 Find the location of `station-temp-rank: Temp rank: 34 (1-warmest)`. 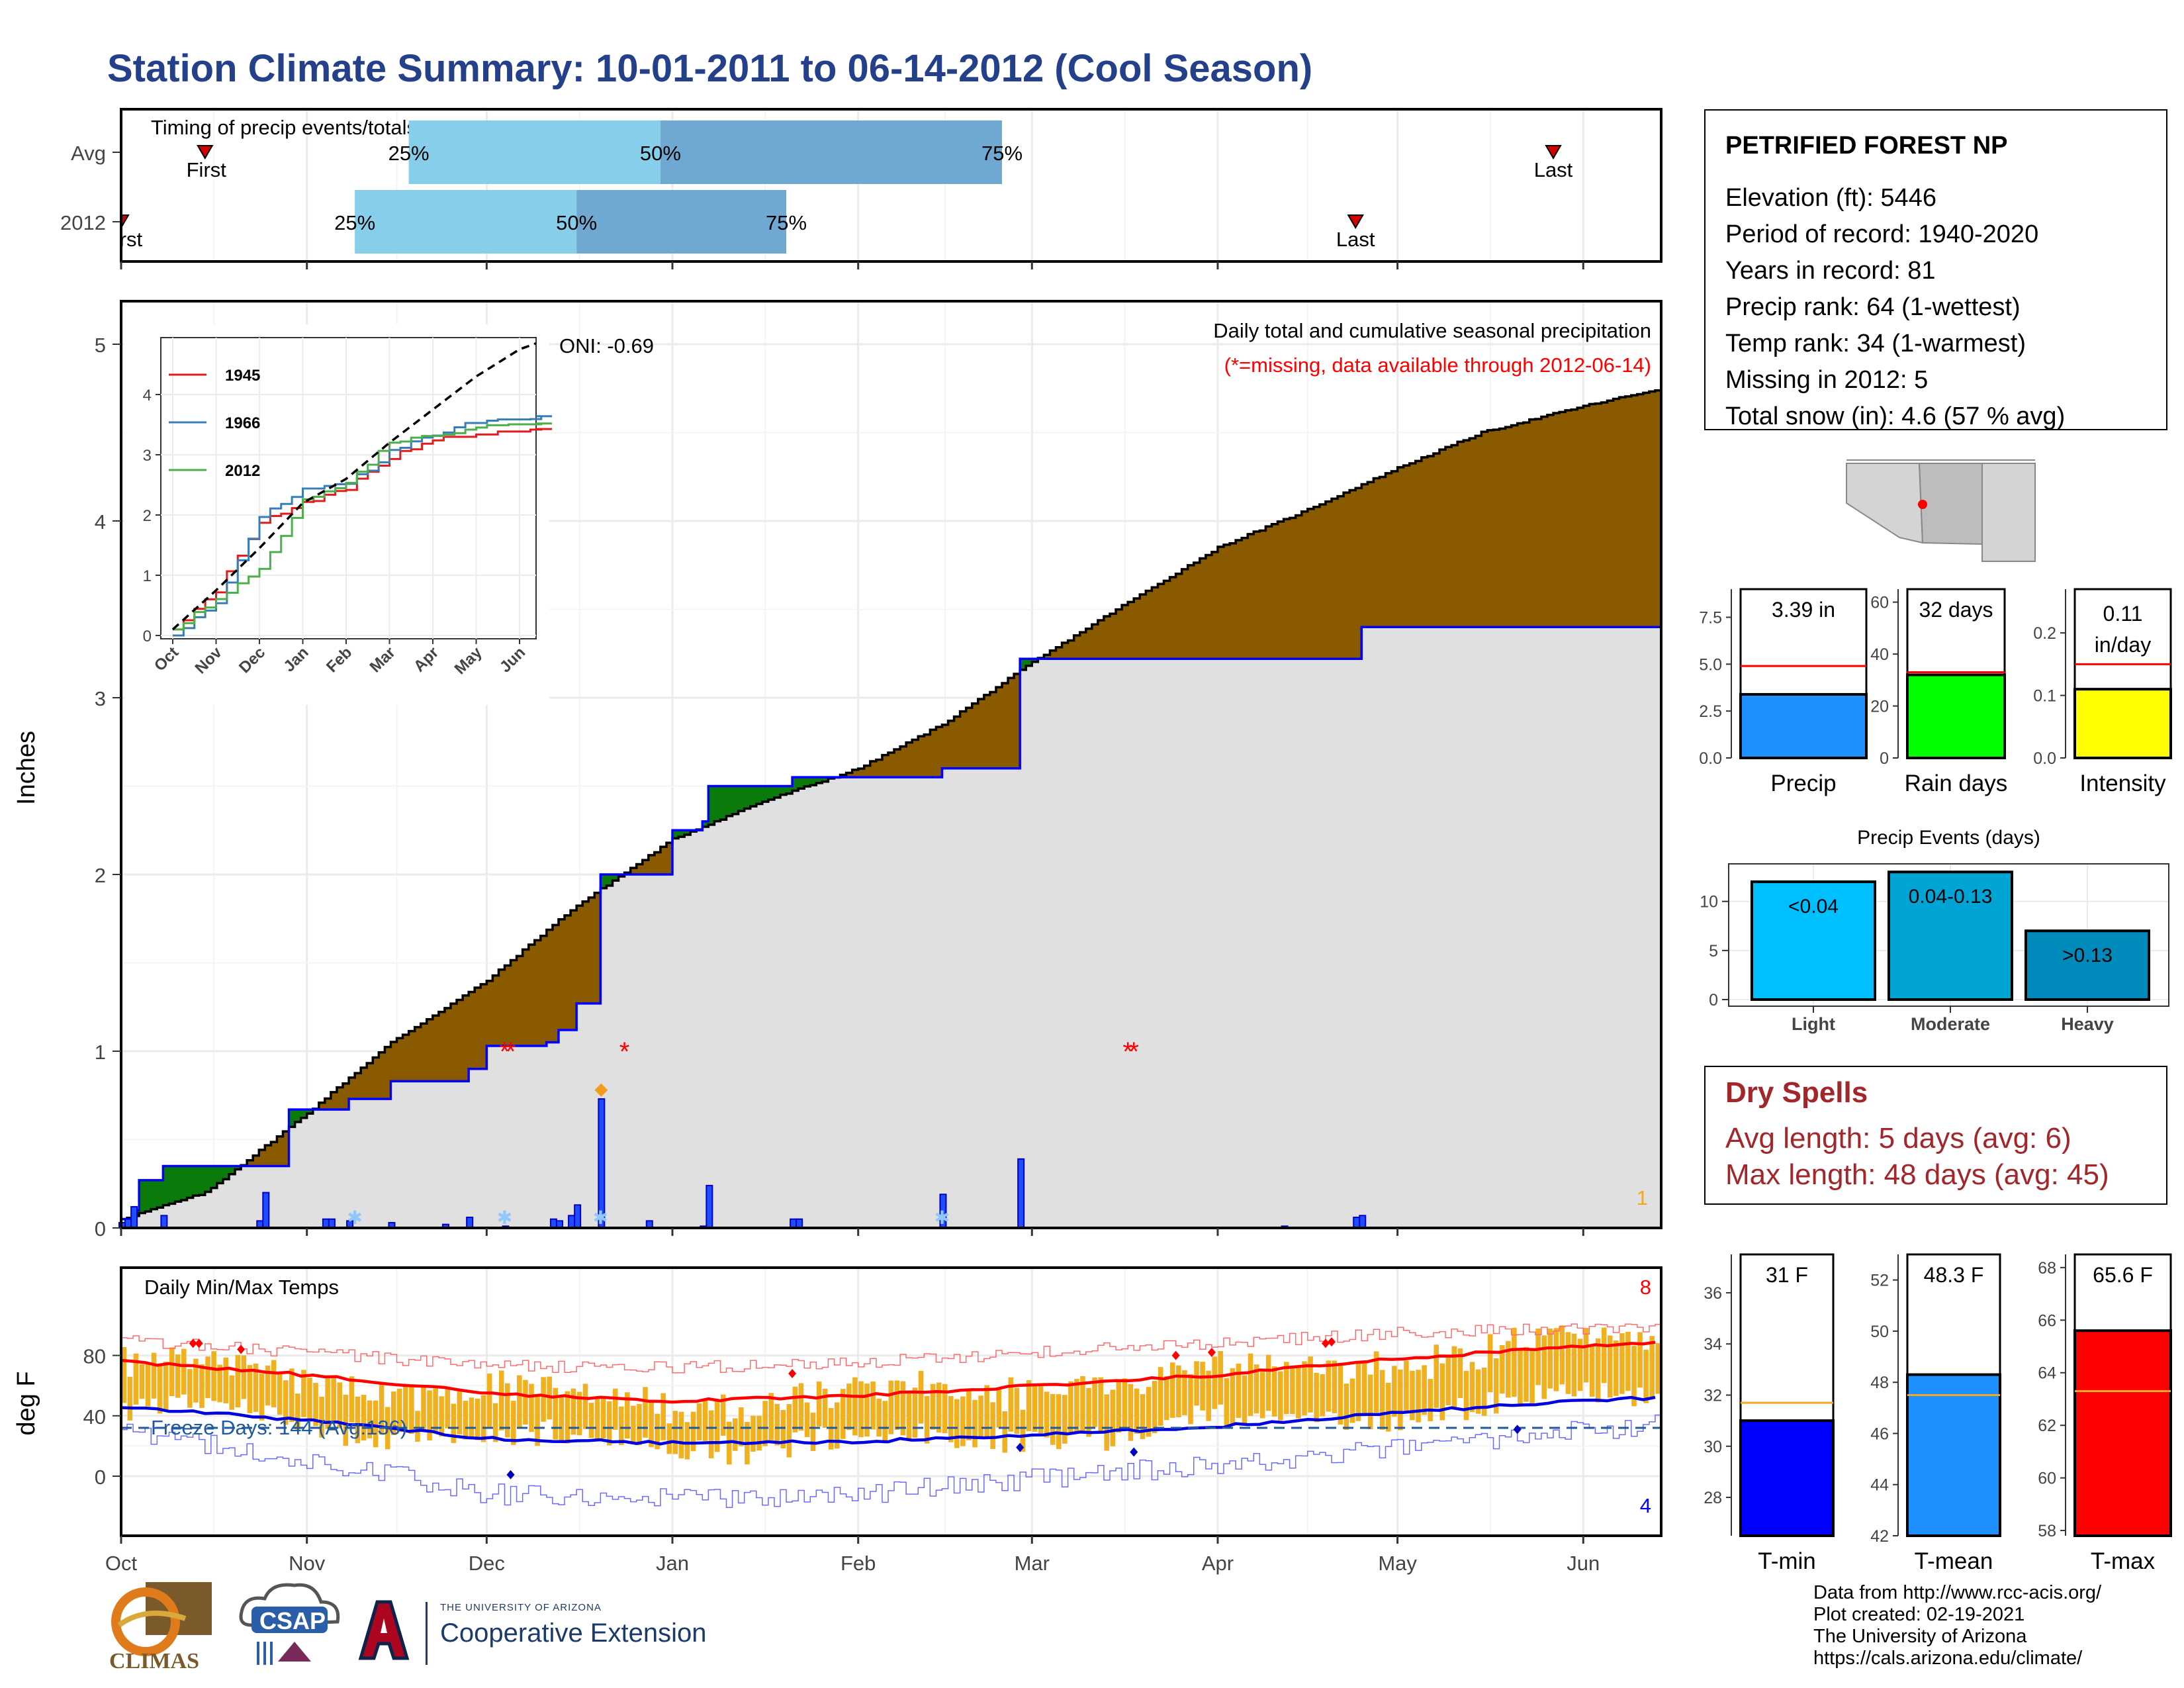

station-temp-rank: Temp rank: 34 (1-warmest) is located at coordinates (1875, 343).